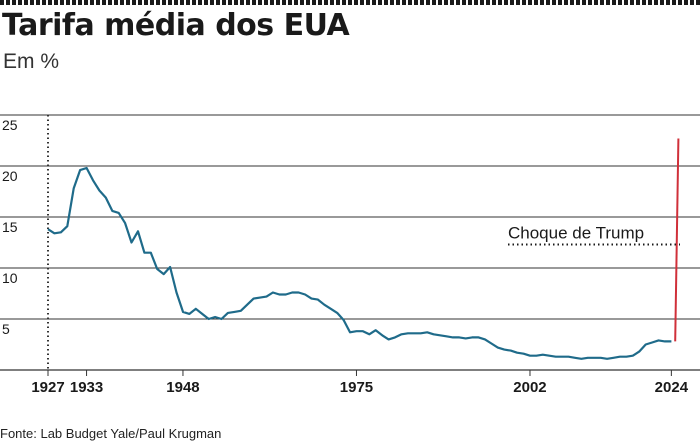 The image size is (700, 443). Describe the element at coordinates (677, 240) in the screenshot. I see `series-line-projection` at that location.